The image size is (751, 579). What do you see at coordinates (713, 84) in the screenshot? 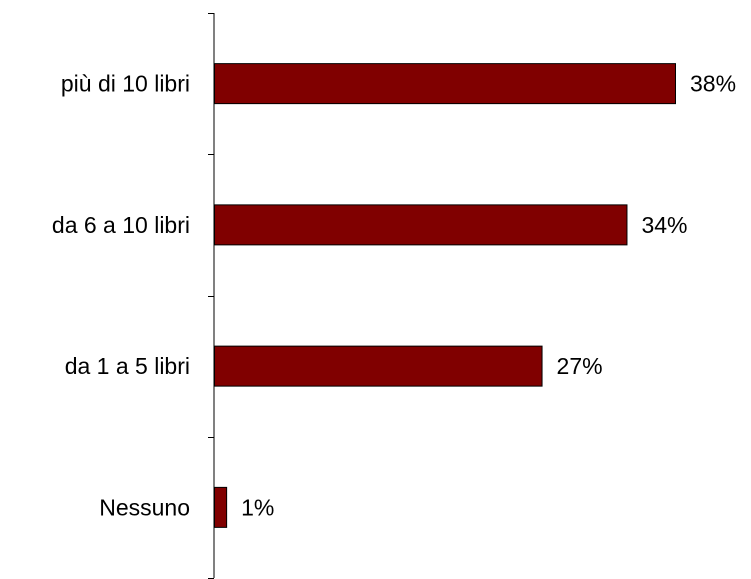
I see `data-label: 38%` at bounding box center [713, 84].